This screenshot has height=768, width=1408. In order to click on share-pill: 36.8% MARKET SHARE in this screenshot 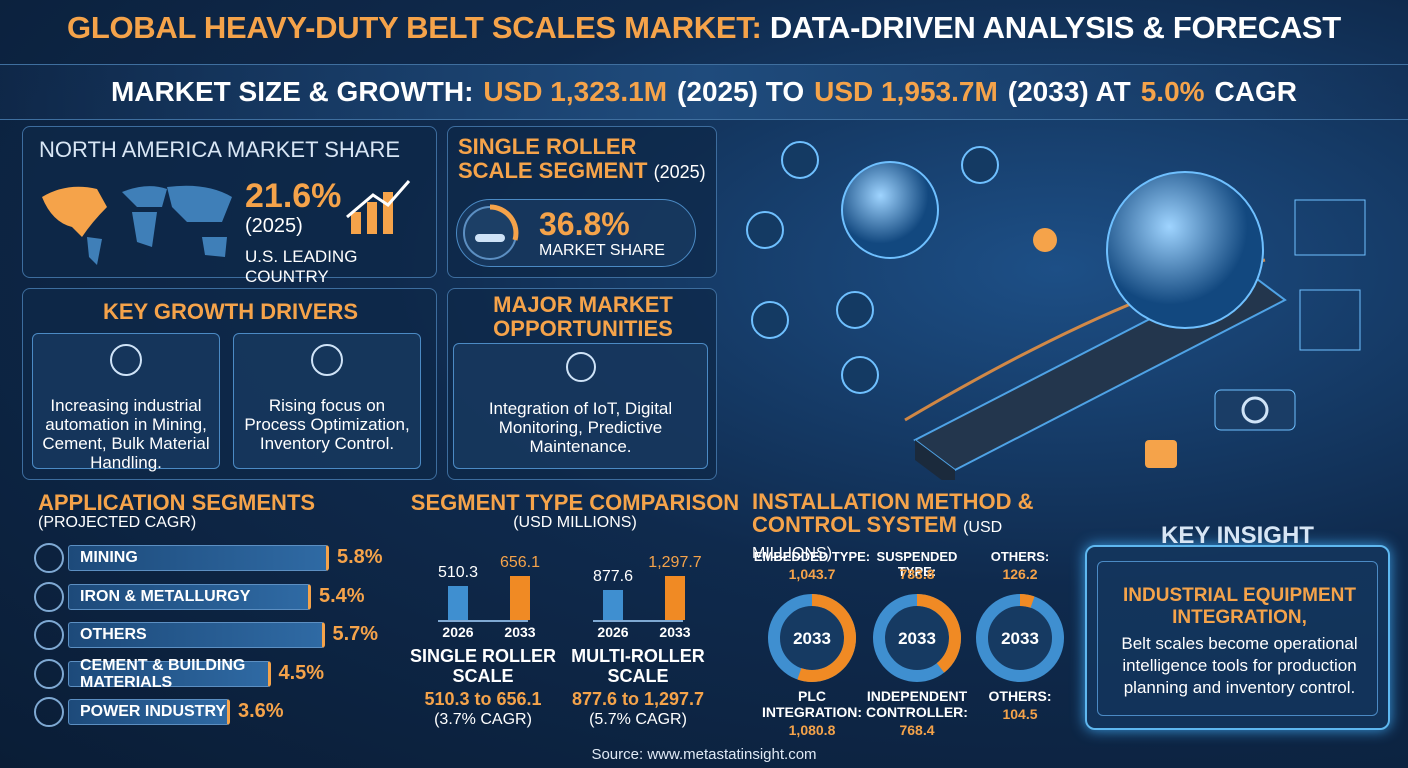, I will do `click(576, 233)`.